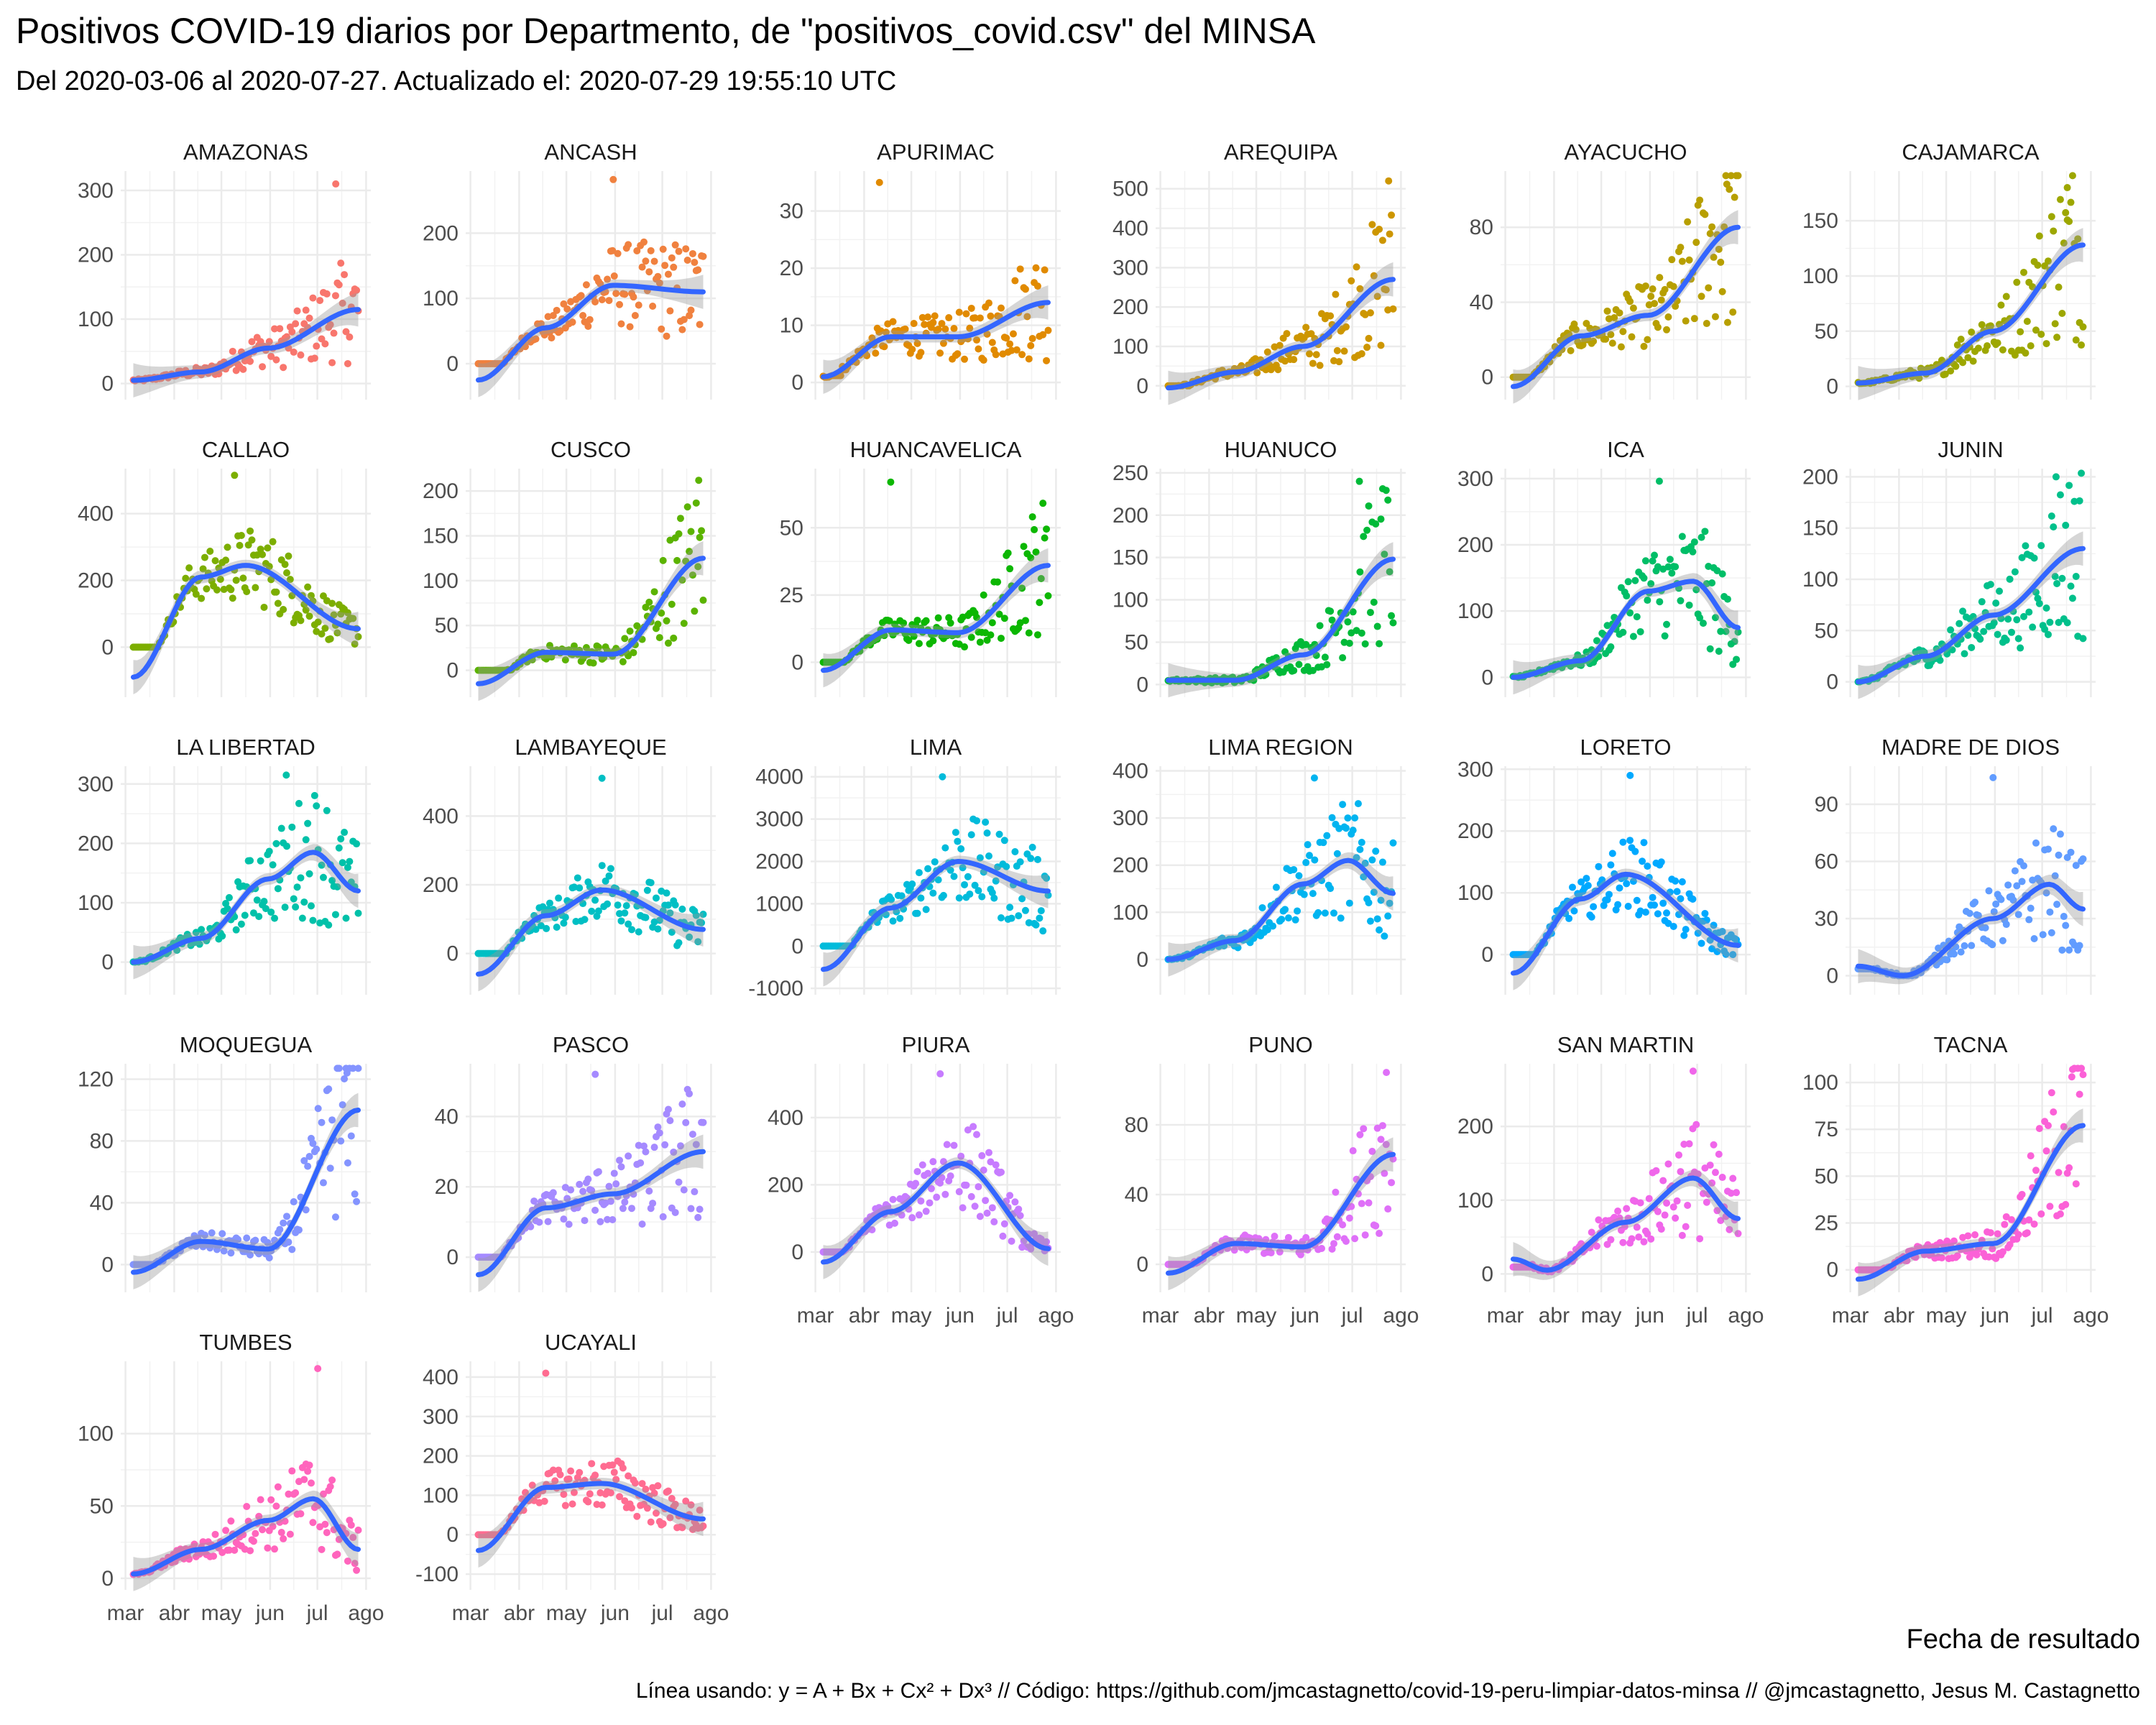  What do you see at coordinates (231, 1477) in the screenshot?
I see `panel-tumbes: TUMBES 0 50 100 mar abr may jun jul ago` at bounding box center [231, 1477].